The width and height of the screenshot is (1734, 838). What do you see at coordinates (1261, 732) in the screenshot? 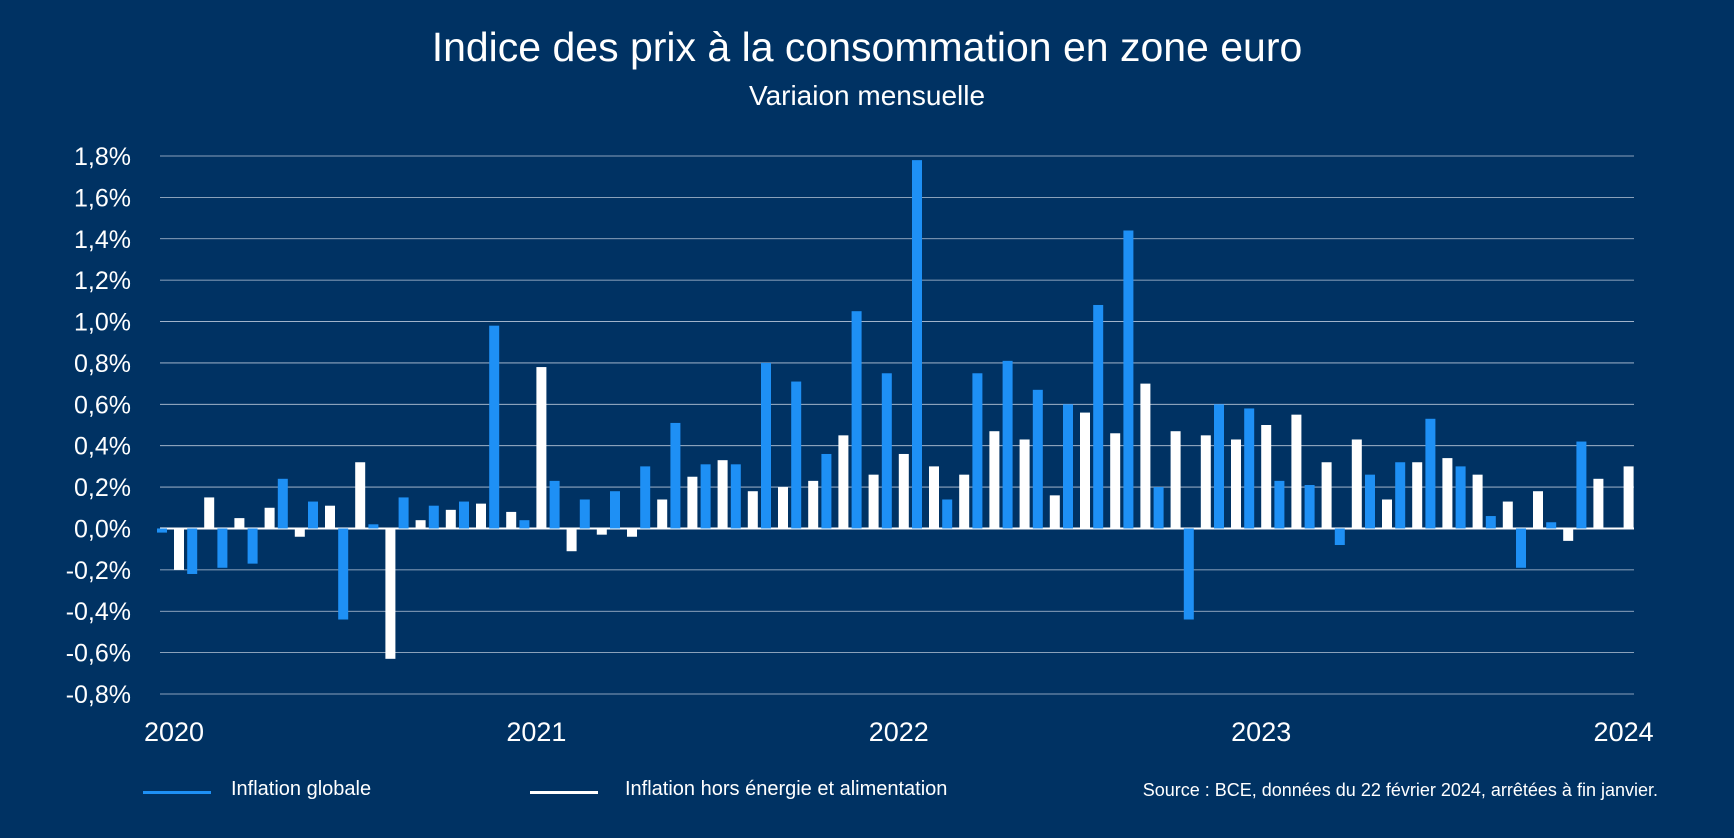
I see `x-tick-label: 2023` at bounding box center [1261, 732].